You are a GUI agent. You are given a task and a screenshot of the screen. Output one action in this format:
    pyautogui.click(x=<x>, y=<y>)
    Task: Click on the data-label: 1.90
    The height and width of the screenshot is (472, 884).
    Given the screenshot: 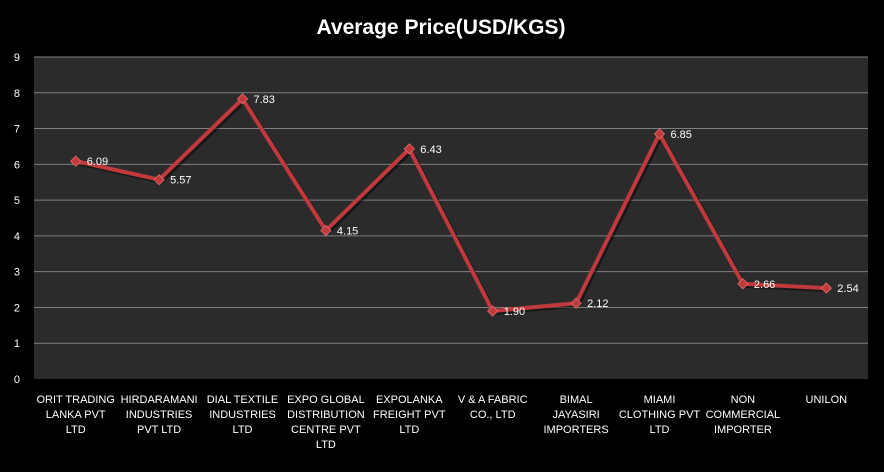 What is the action you would take?
    pyautogui.click(x=514, y=312)
    